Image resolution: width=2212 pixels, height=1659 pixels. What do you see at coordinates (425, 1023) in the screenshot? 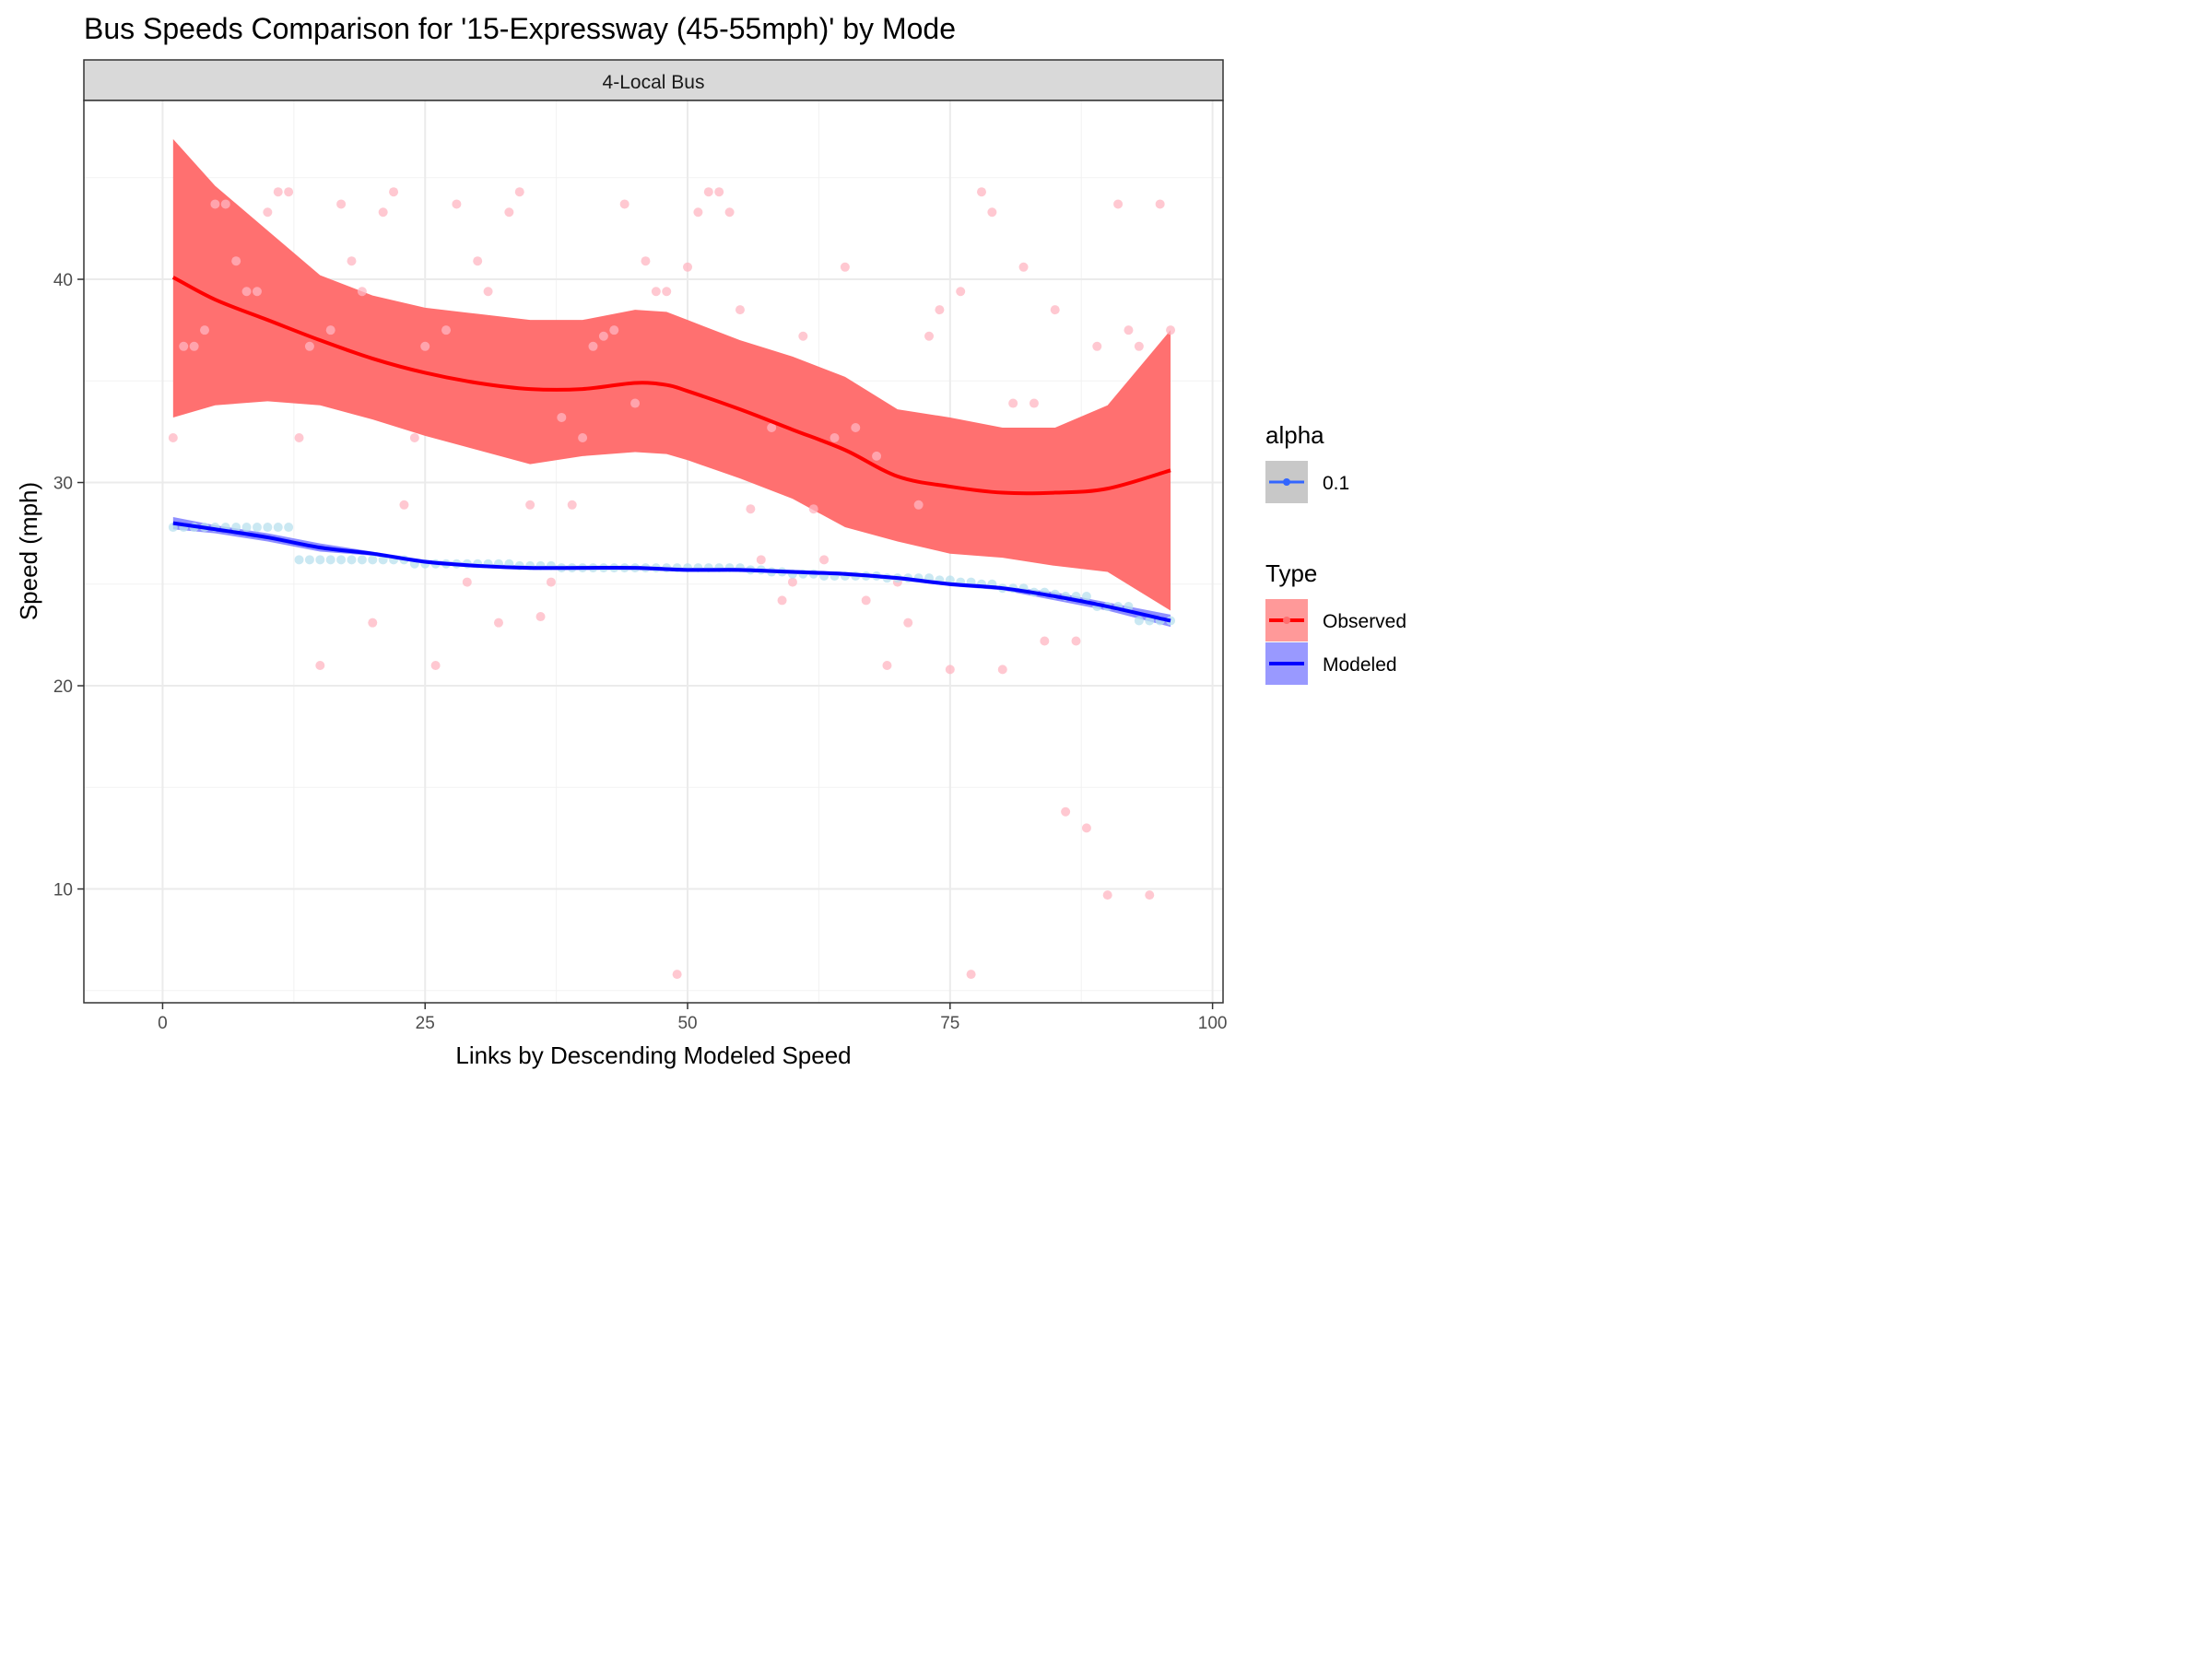
I see `x-tick-label-1: 25` at bounding box center [425, 1023].